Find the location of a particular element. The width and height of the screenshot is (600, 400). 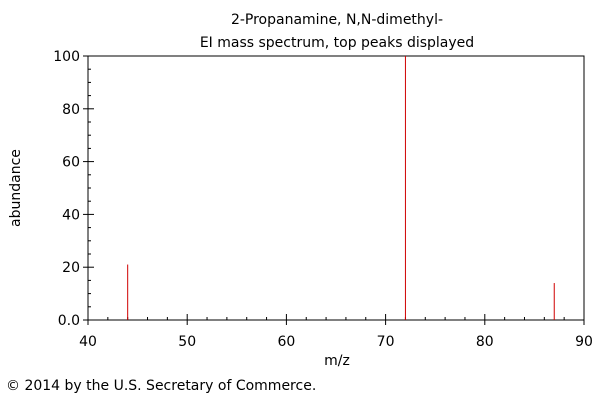

x-tick-label: 90 is located at coordinates (584, 342).